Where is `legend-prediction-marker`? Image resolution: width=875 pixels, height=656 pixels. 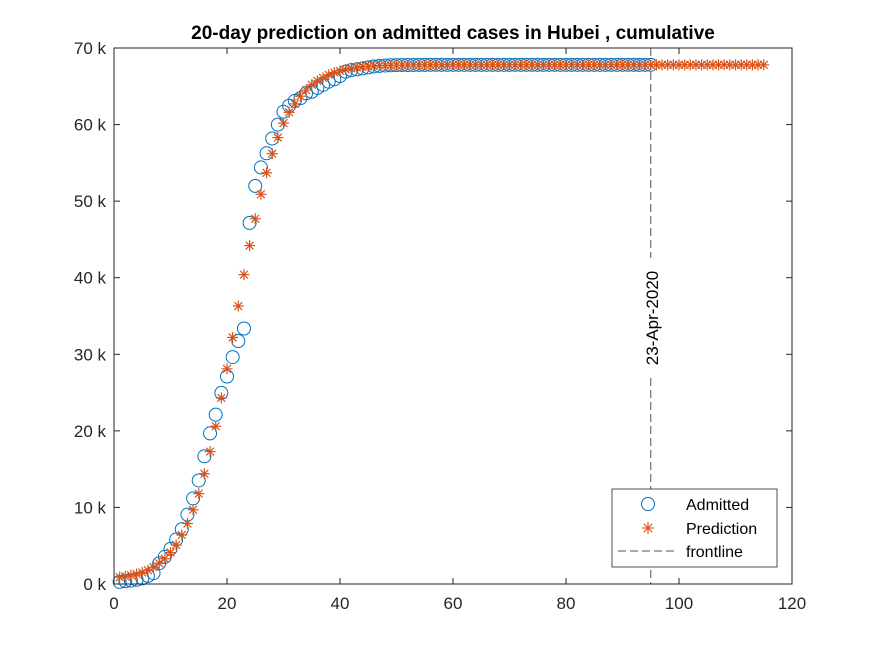
legend-prediction-marker is located at coordinates (648, 528).